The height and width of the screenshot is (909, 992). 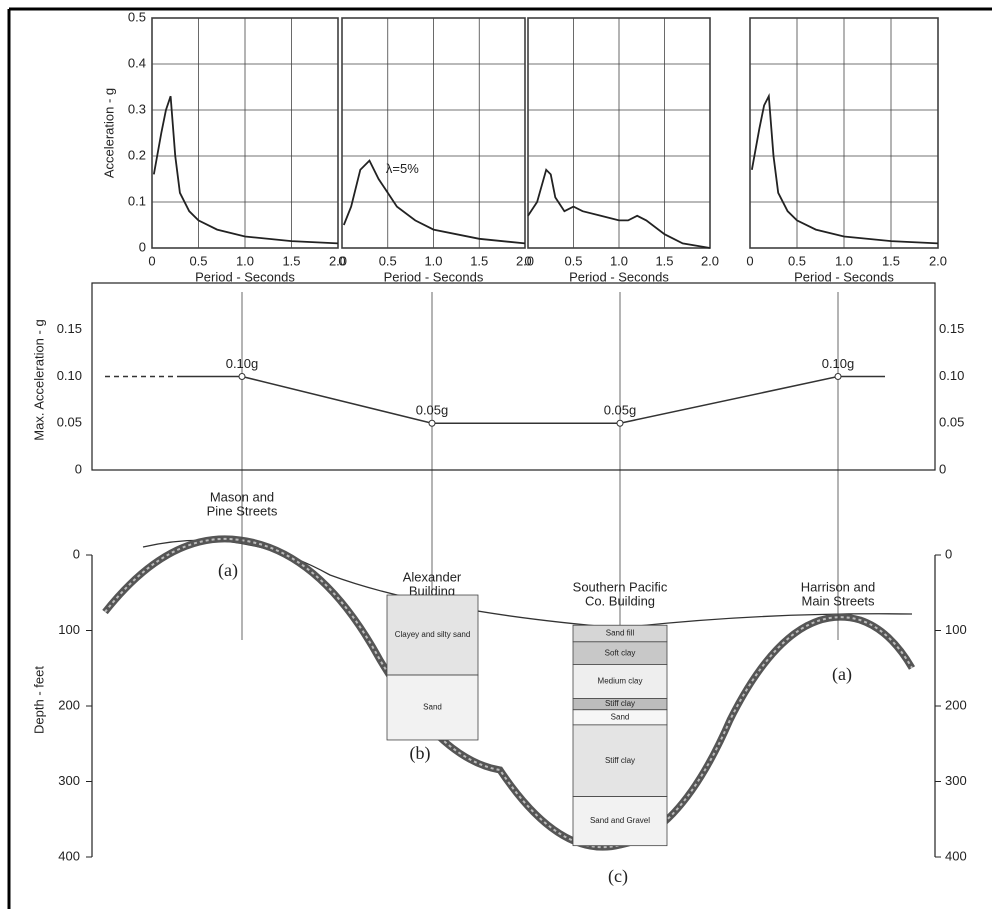 What do you see at coordinates (69, 855) in the screenshot?
I see `y-tick-label: 400` at bounding box center [69, 855].